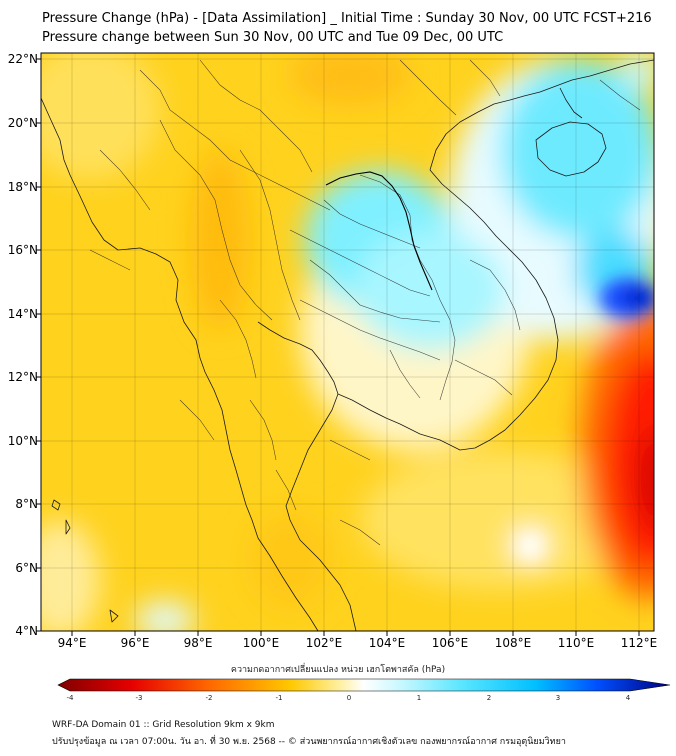  What do you see at coordinates (26, 504) in the screenshot?
I see `lat-tick-label: 8°N` at bounding box center [26, 504].